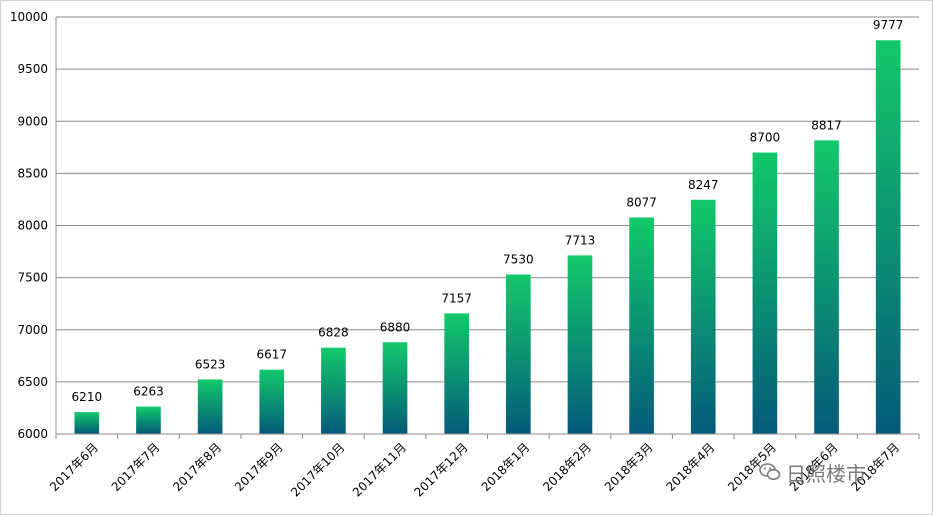 The image size is (933, 515). I want to click on x-tick-label: 2017年9月, so click(259, 467).